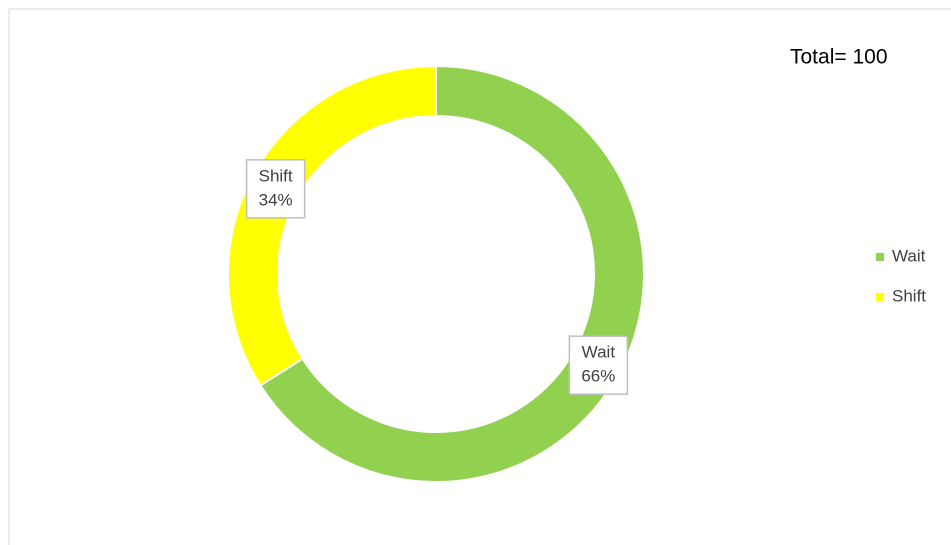  I want to click on total-annotation: Total= 100, so click(839, 57).